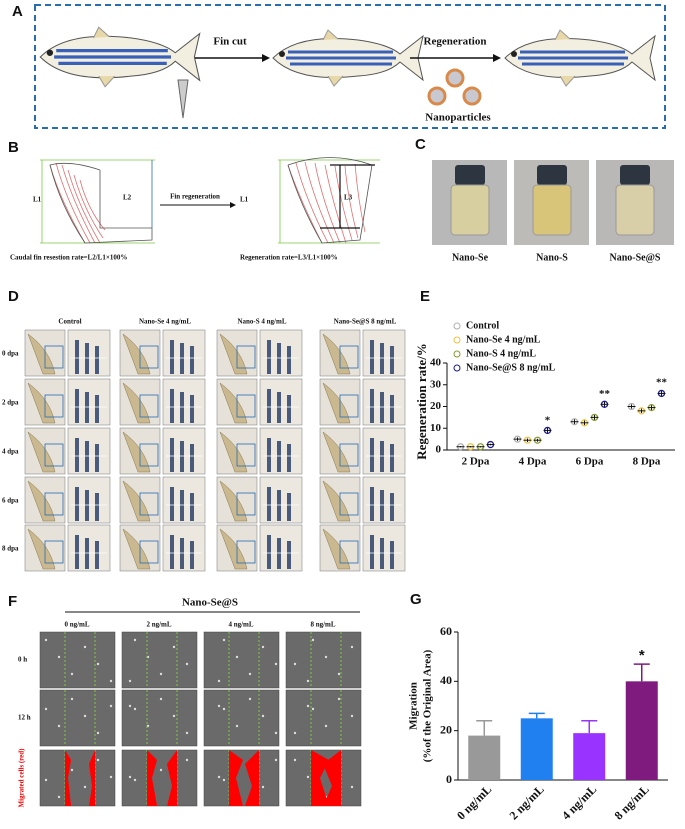 The image size is (685, 829). What do you see at coordinates (647, 462) in the screenshot?
I see `x-tick-label: 8 Dpa` at bounding box center [647, 462].